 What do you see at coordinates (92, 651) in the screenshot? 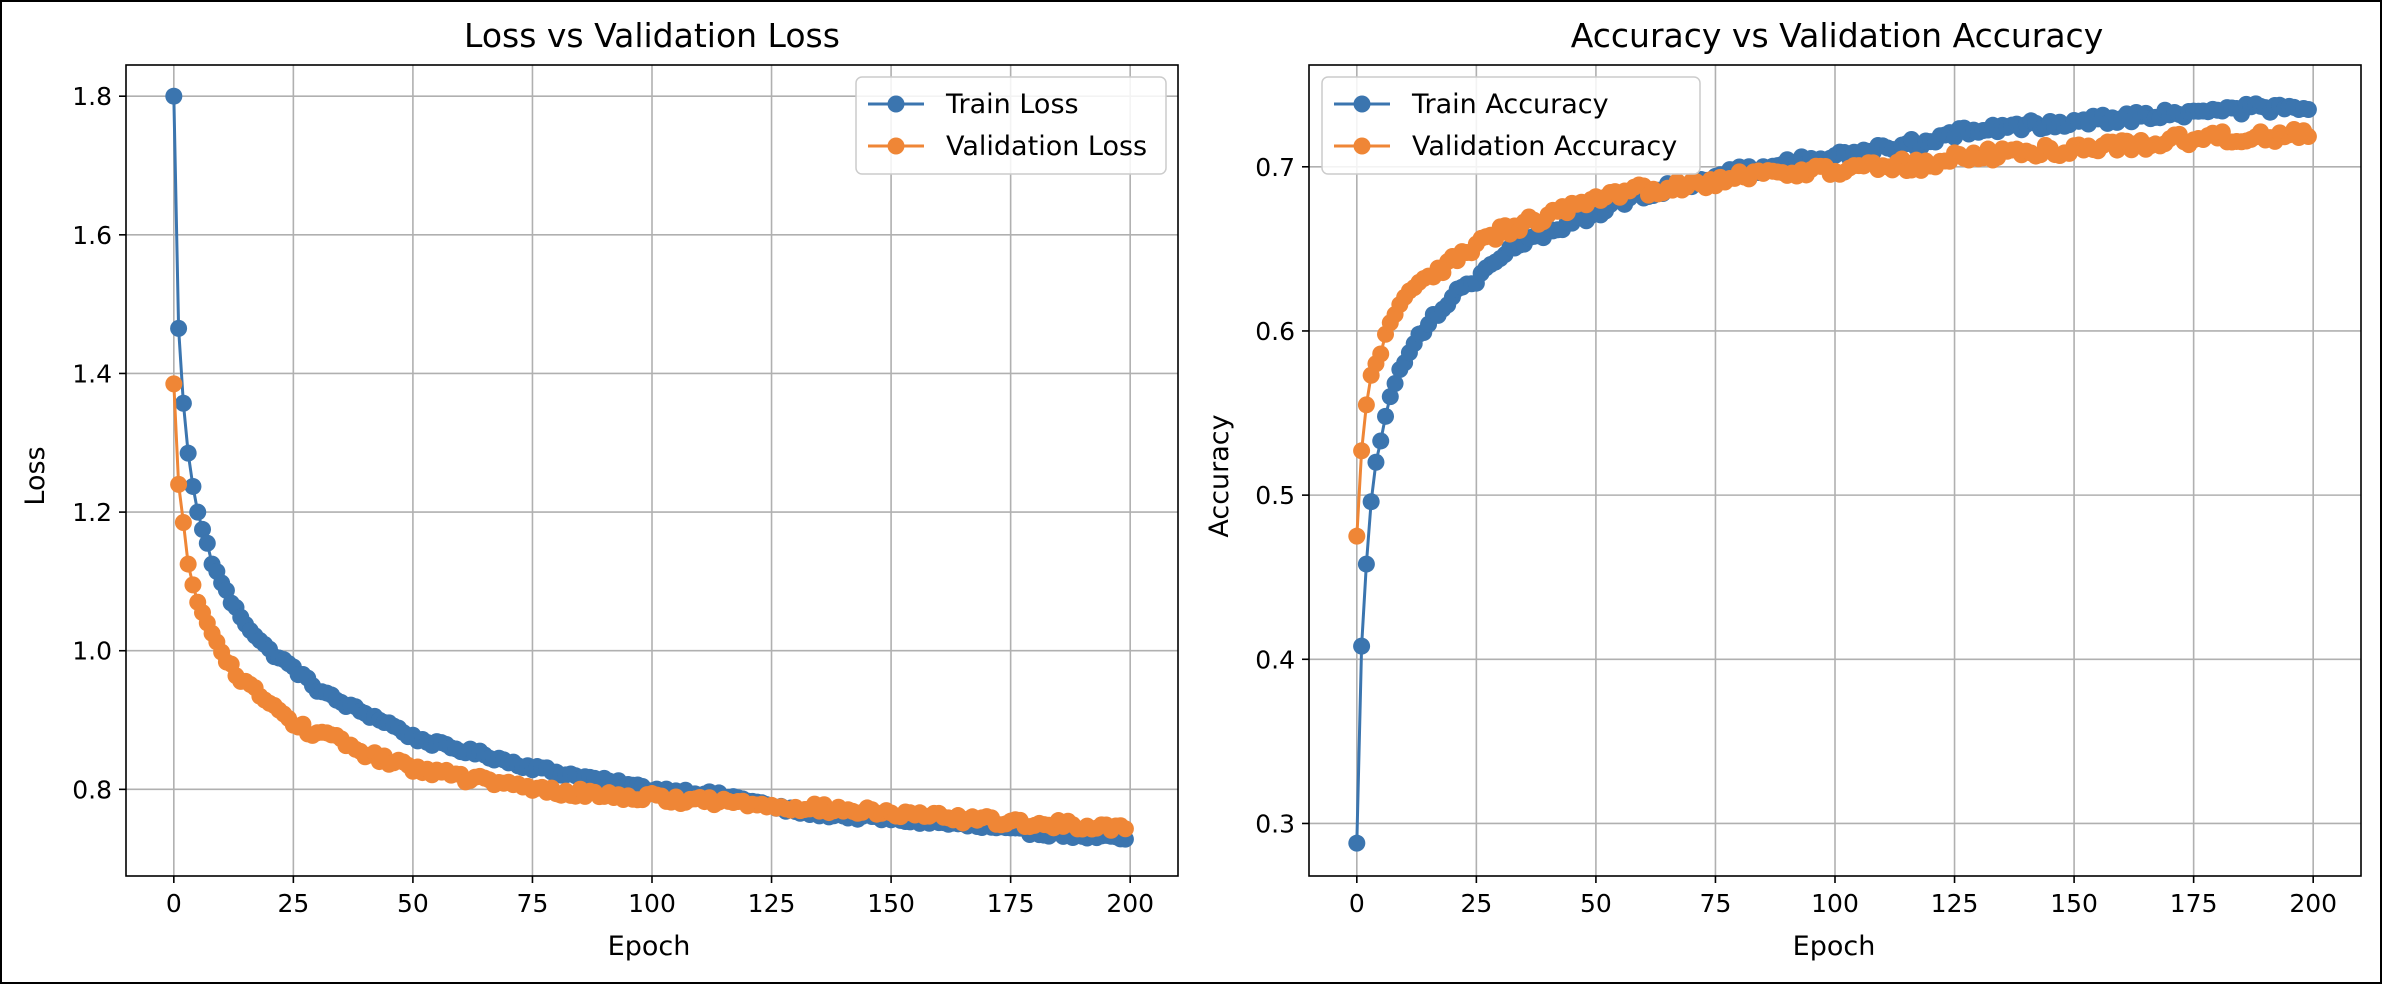
I see `loss-ytick-label: 1.0` at bounding box center [92, 651].